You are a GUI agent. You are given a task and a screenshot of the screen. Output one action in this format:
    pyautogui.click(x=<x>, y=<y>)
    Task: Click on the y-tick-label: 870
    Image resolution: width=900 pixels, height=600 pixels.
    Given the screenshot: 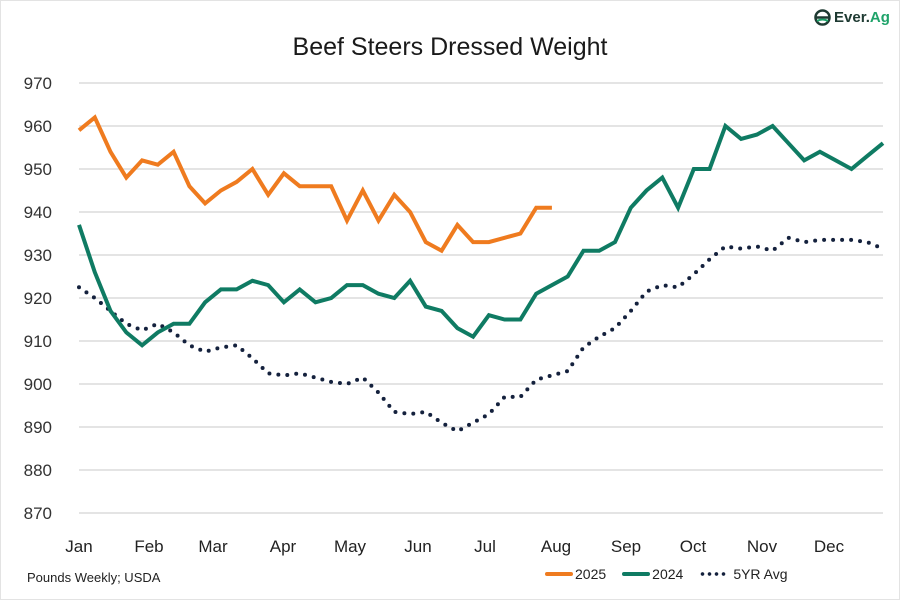 What is the action you would take?
    pyautogui.click(x=38, y=513)
    